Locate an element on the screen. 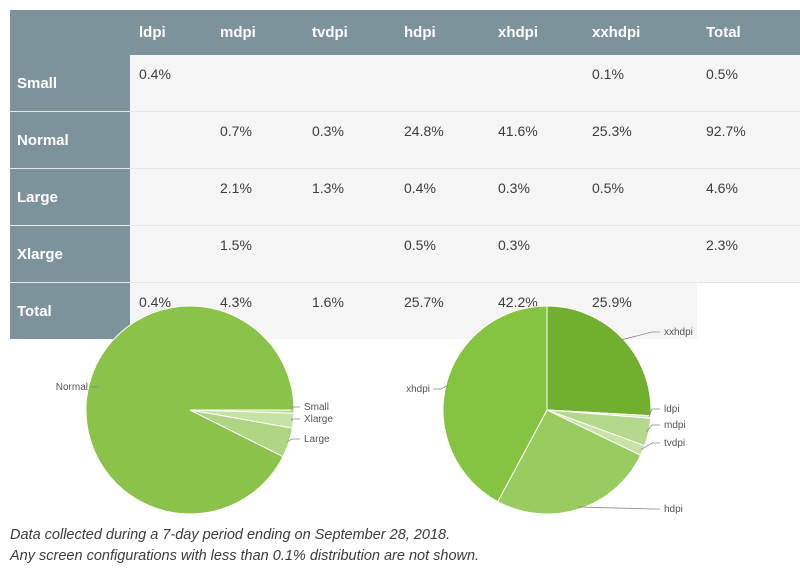 This screenshot has width=800, height=572. table-header-row: ldpi mdpi tvdpi hdpi xhdpi xxhdpi Total is located at coordinates (405, 32).